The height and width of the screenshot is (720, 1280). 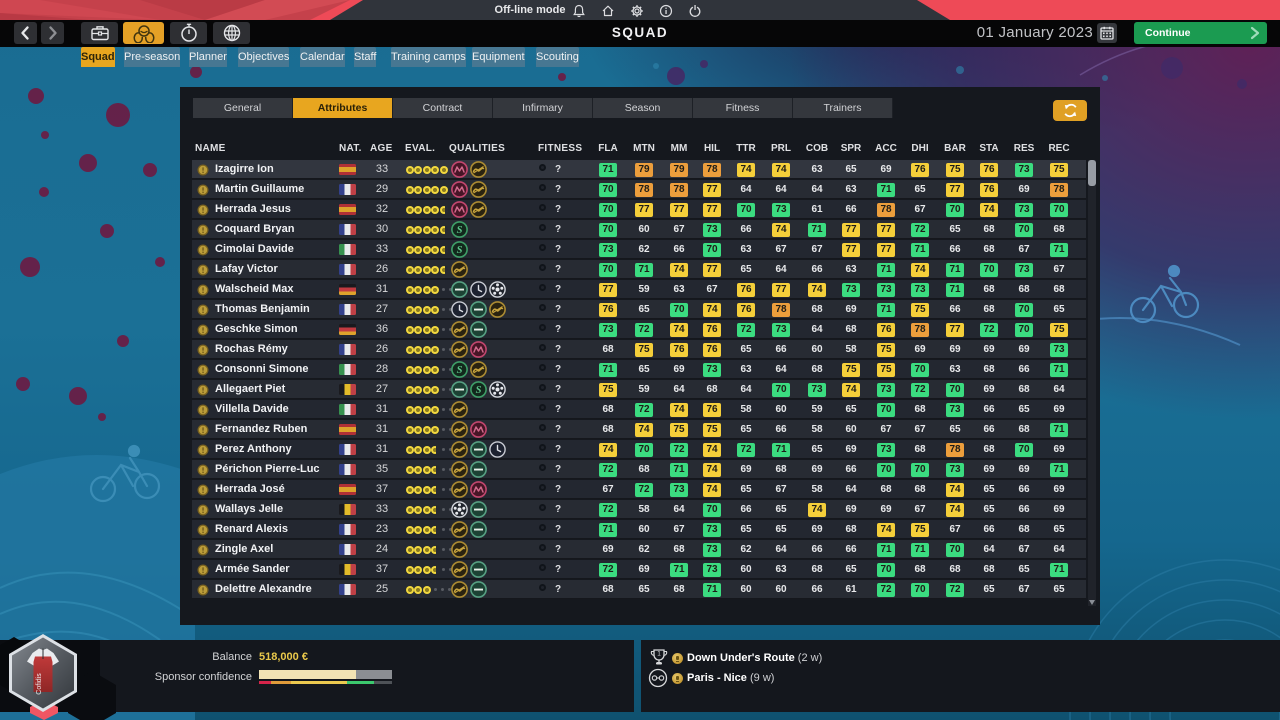 What do you see at coordinates (39, 684) in the screenshot?
I see `svg-text: Cofidis` at bounding box center [39, 684].